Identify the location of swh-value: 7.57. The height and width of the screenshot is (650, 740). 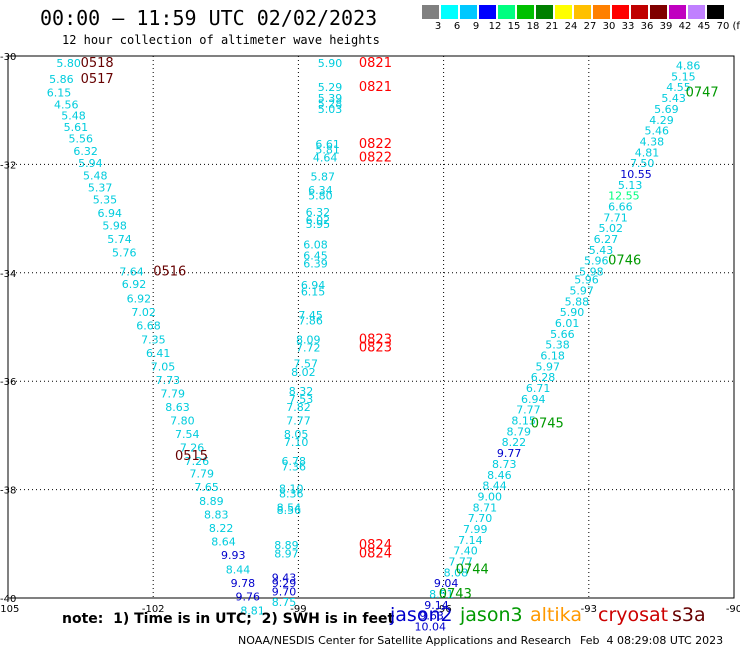
(306, 364).